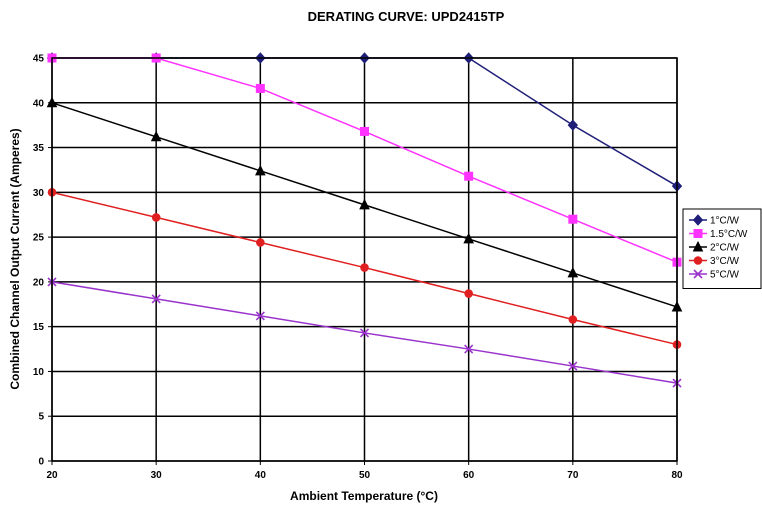 This screenshot has height=506, width=762. I want to click on x-tick-label: 30, so click(157, 475).